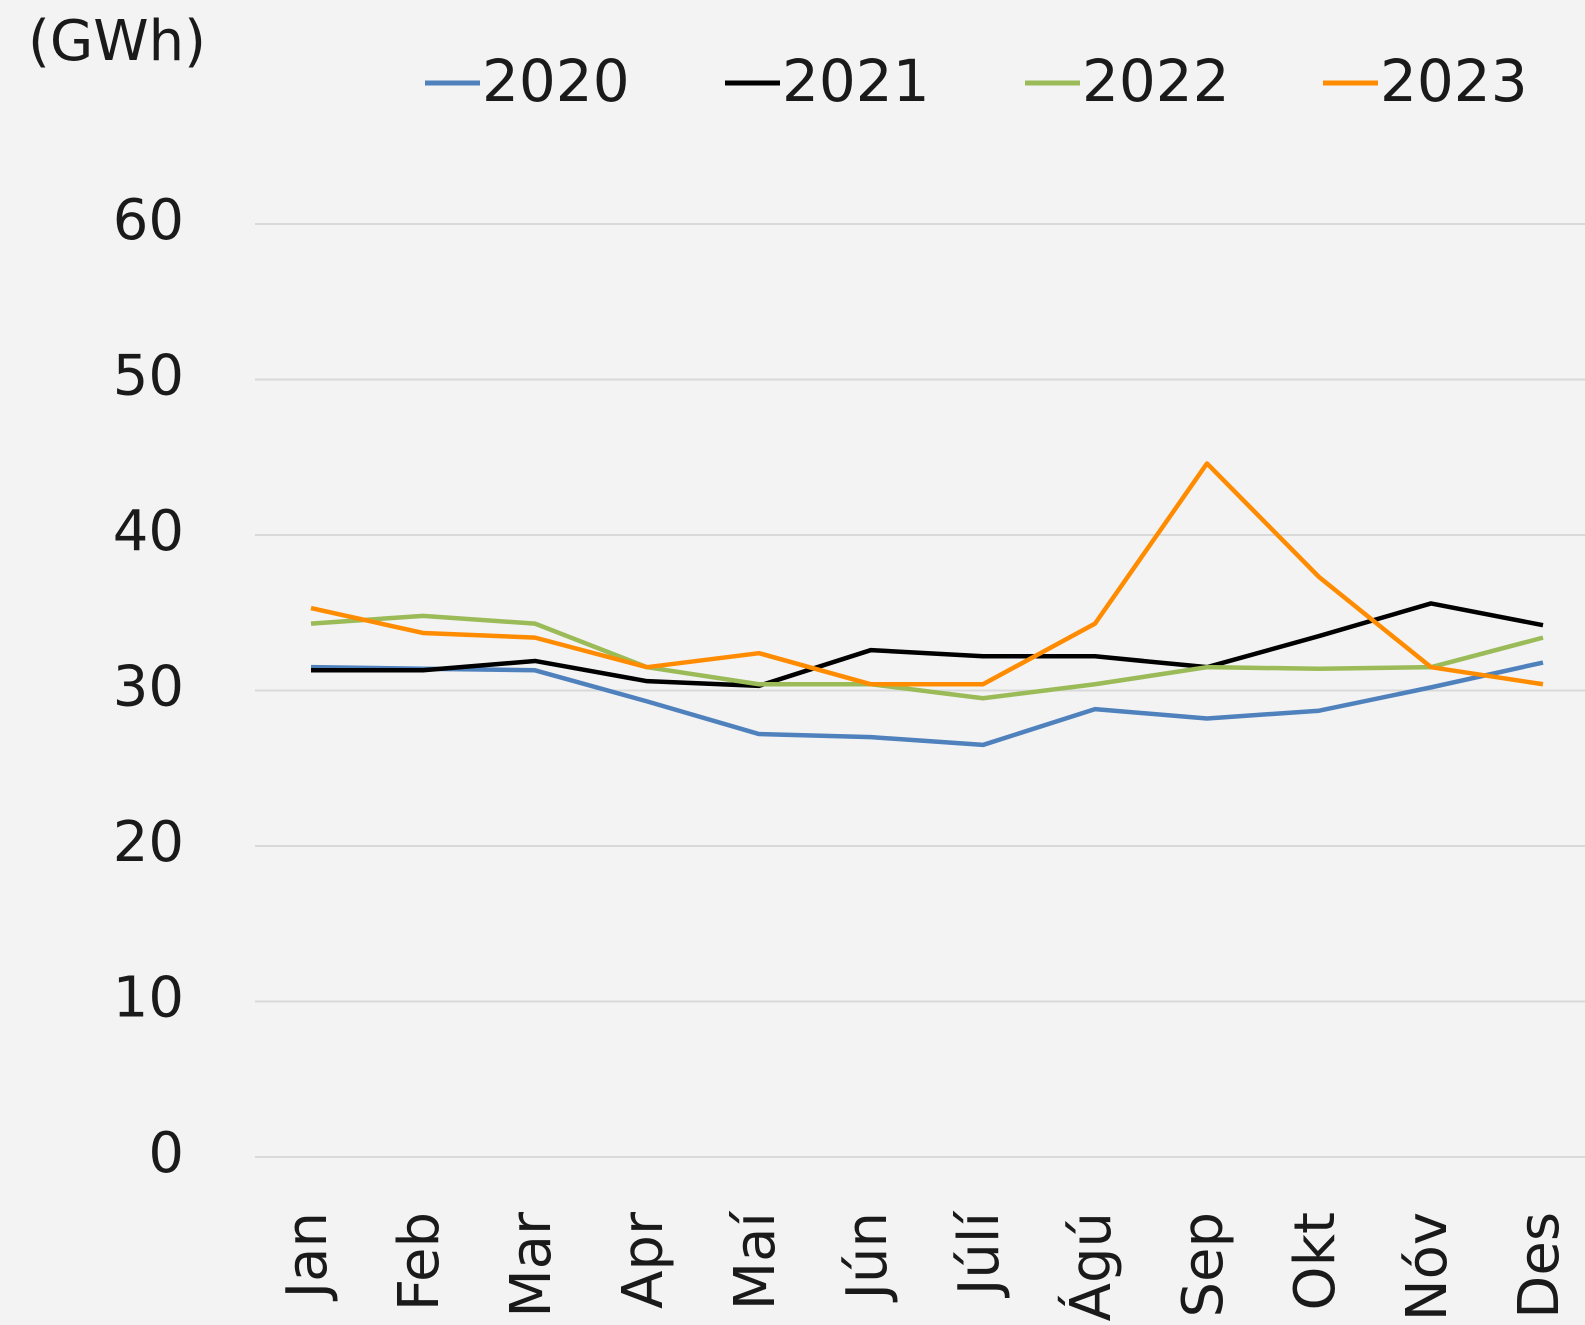 Image resolution: width=1585 pixels, height=1325 pixels. What do you see at coordinates (1454, 81) in the screenshot?
I see `legend-label: 2023` at bounding box center [1454, 81].